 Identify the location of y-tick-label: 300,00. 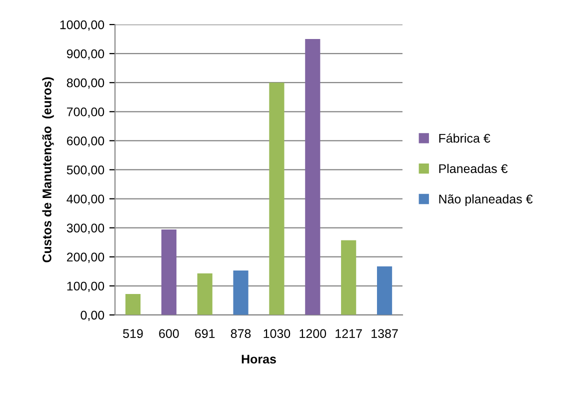
(85, 229).